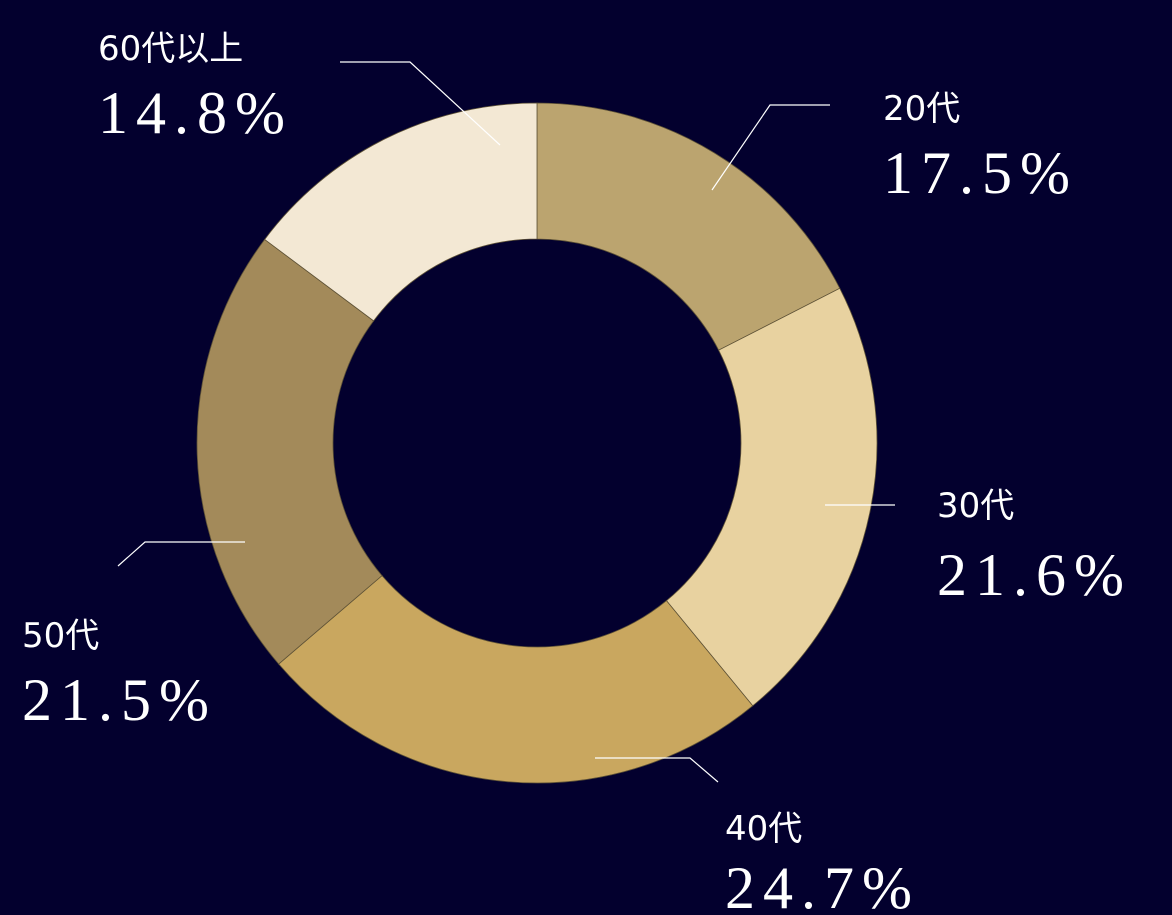 The width and height of the screenshot is (1172, 915). I want to click on category-label: 40代, so click(763, 829).